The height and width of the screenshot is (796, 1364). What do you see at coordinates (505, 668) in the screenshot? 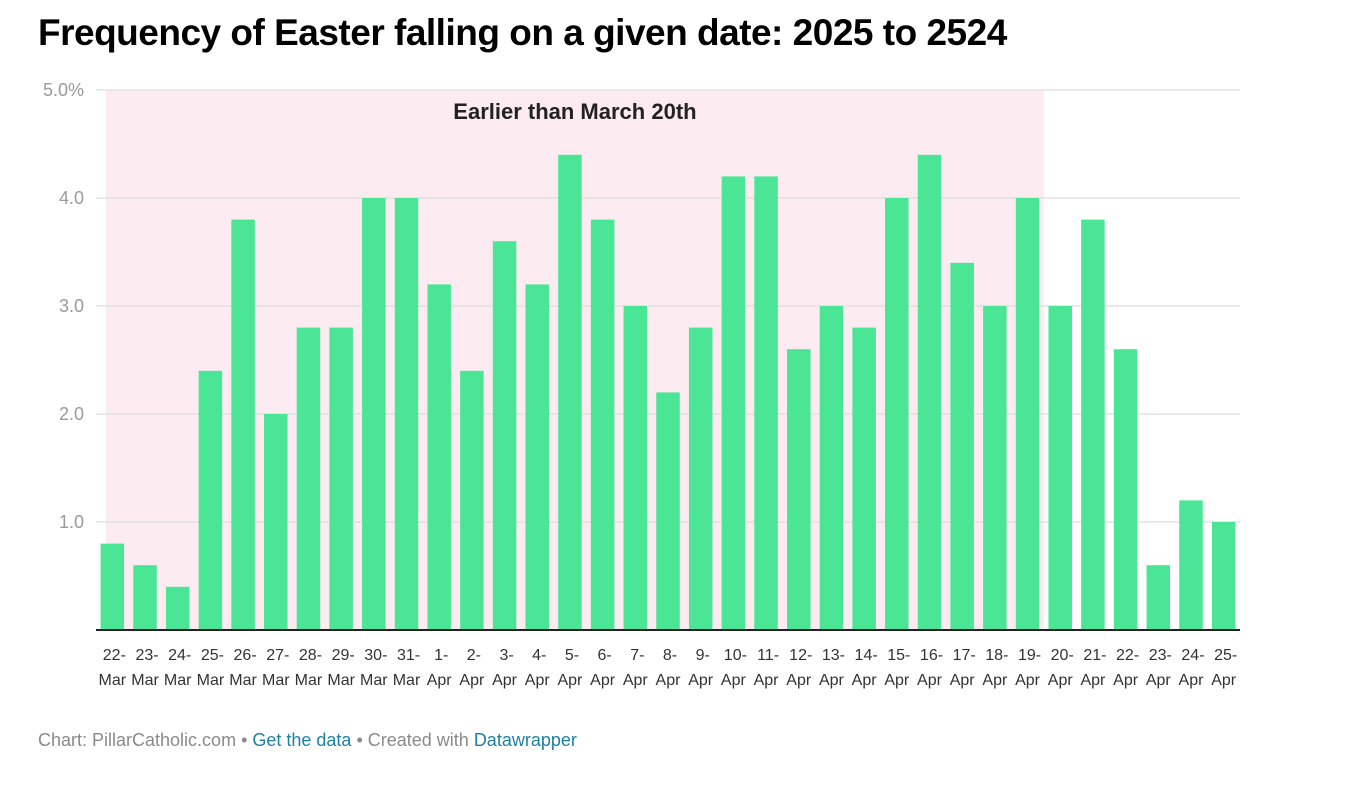
I see `x-tick-label: 3-Apr` at bounding box center [505, 668].